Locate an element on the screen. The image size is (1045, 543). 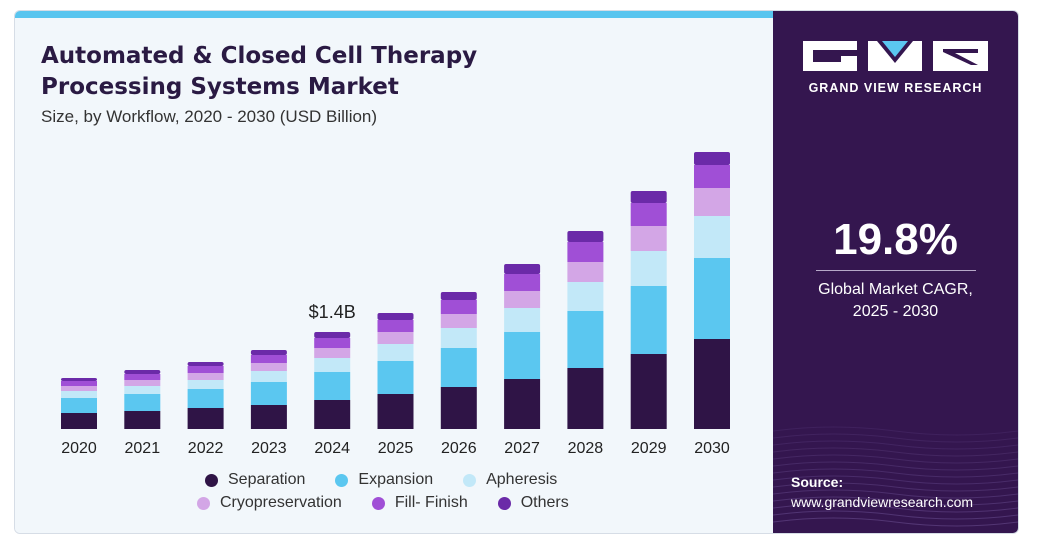
legend-item-separation: Separation is located at coordinates (255, 480).